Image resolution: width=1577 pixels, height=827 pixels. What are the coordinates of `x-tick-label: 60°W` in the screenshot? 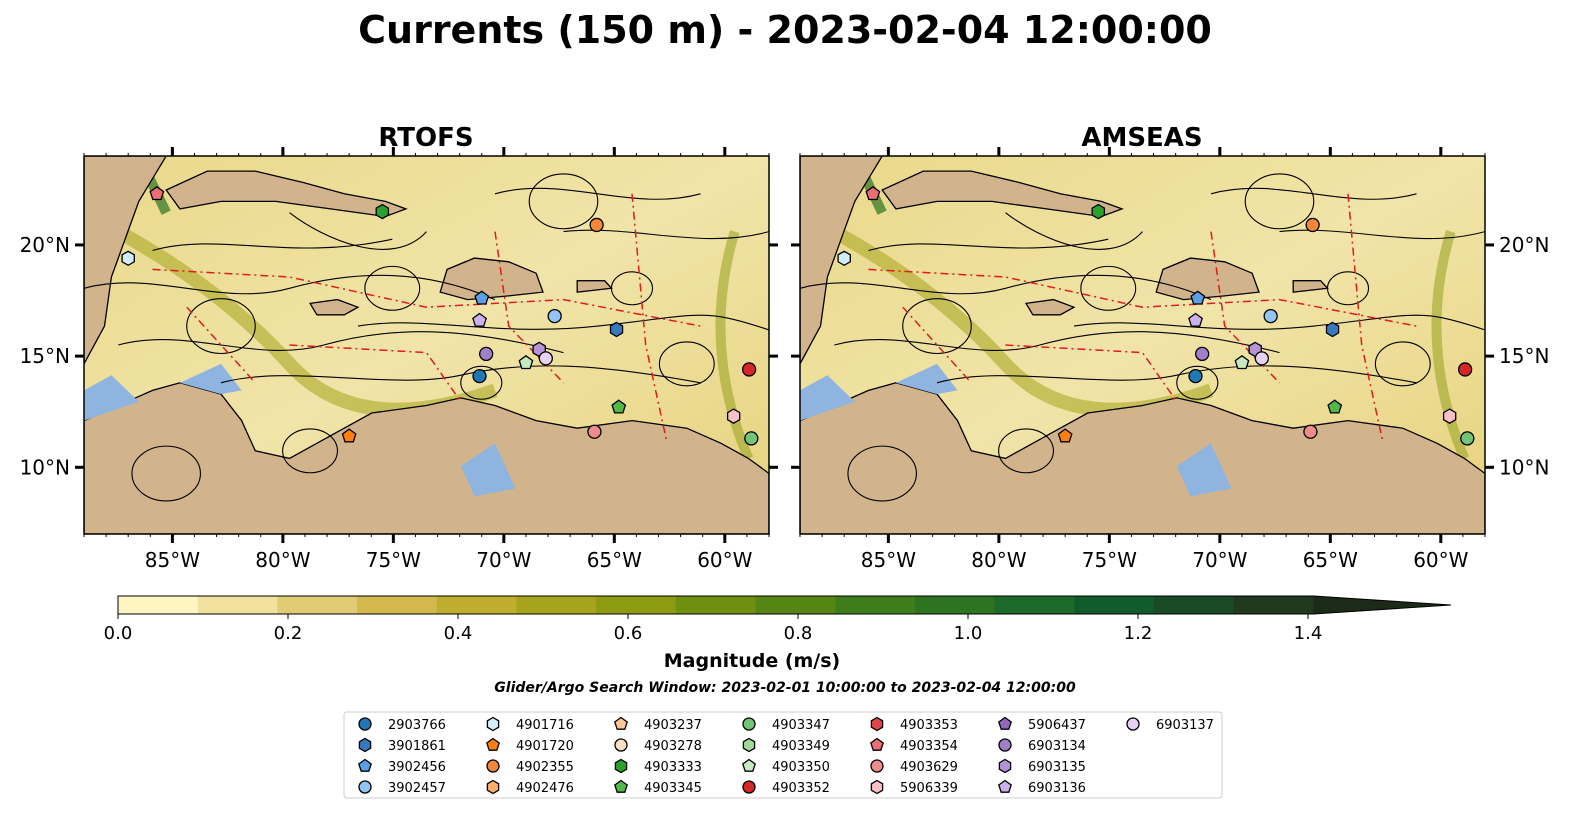 It's located at (1440, 560).